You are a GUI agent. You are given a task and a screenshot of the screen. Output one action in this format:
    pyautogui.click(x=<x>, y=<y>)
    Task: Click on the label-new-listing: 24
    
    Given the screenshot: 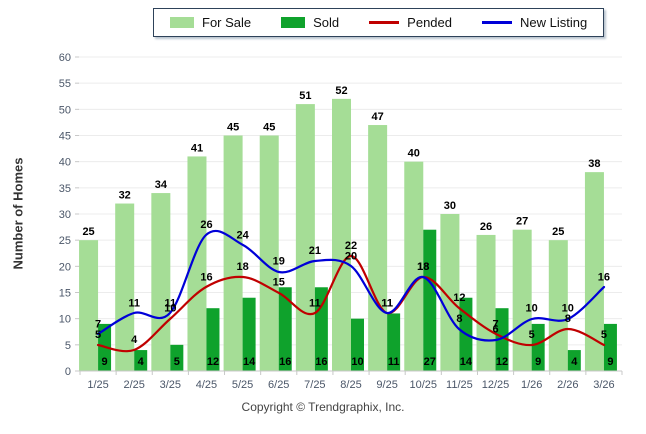 What is the action you would take?
    pyautogui.click(x=242, y=235)
    